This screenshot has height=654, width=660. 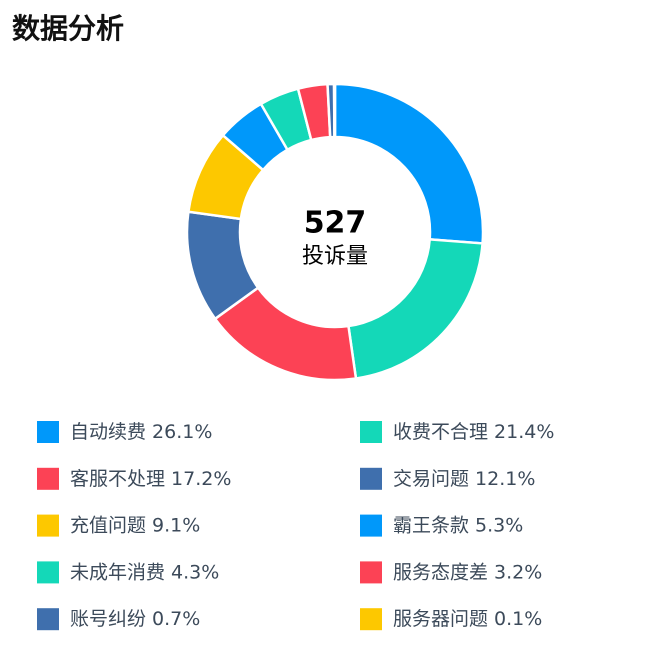 What do you see at coordinates (505, 478) in the screenshot?
I see `legend-value: 12.1%` at bounding box center [505, 478].